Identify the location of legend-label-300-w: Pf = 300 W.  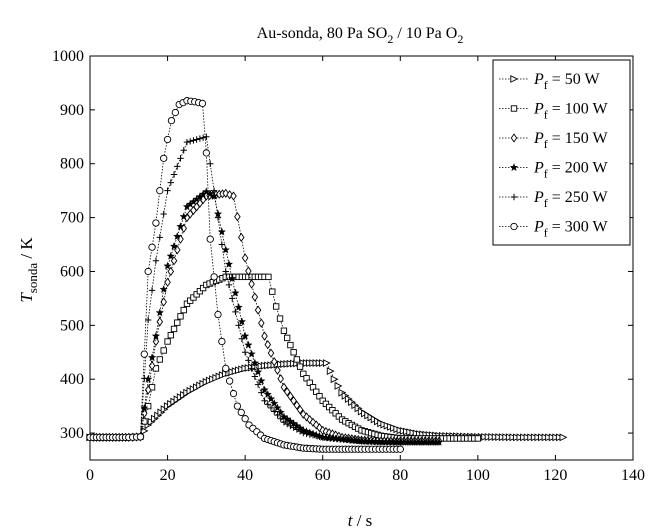
(571, 229).